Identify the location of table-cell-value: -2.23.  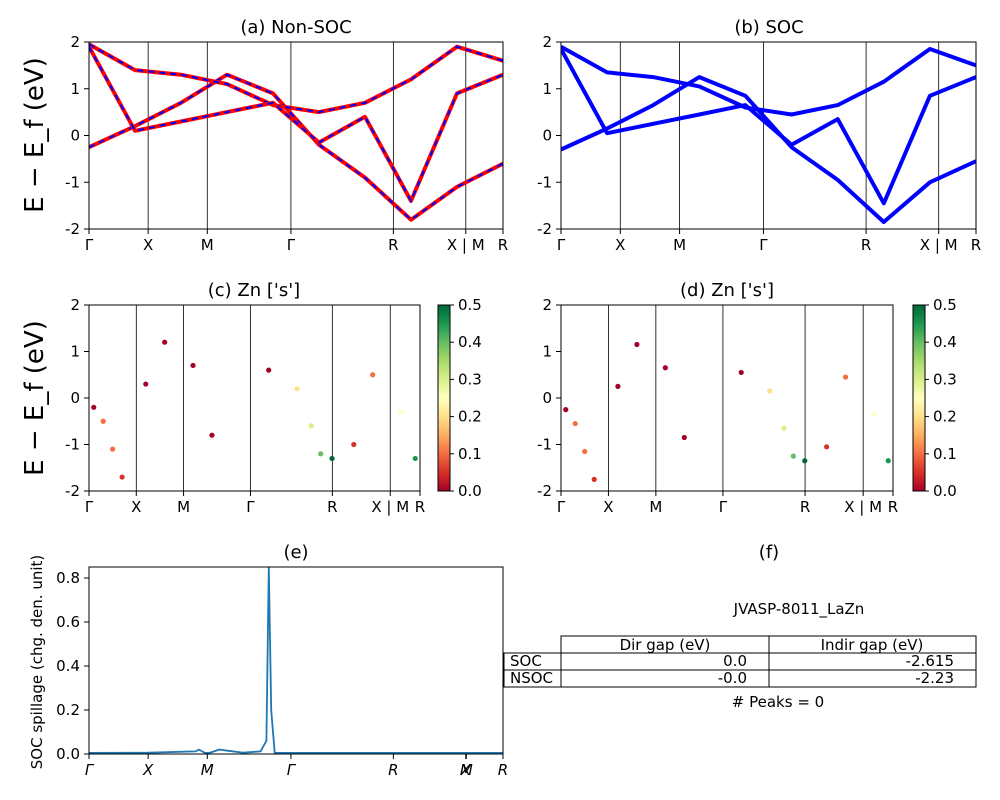
(934, 678).